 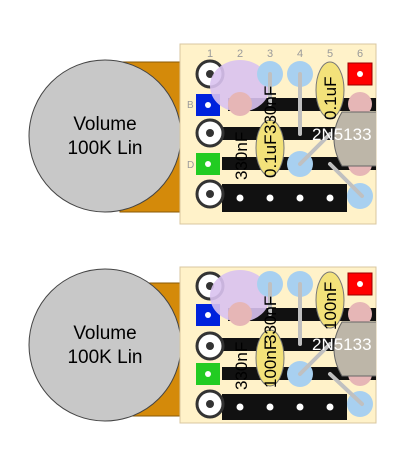 I want to click on column-number: 1, so click(x=210, y=54).